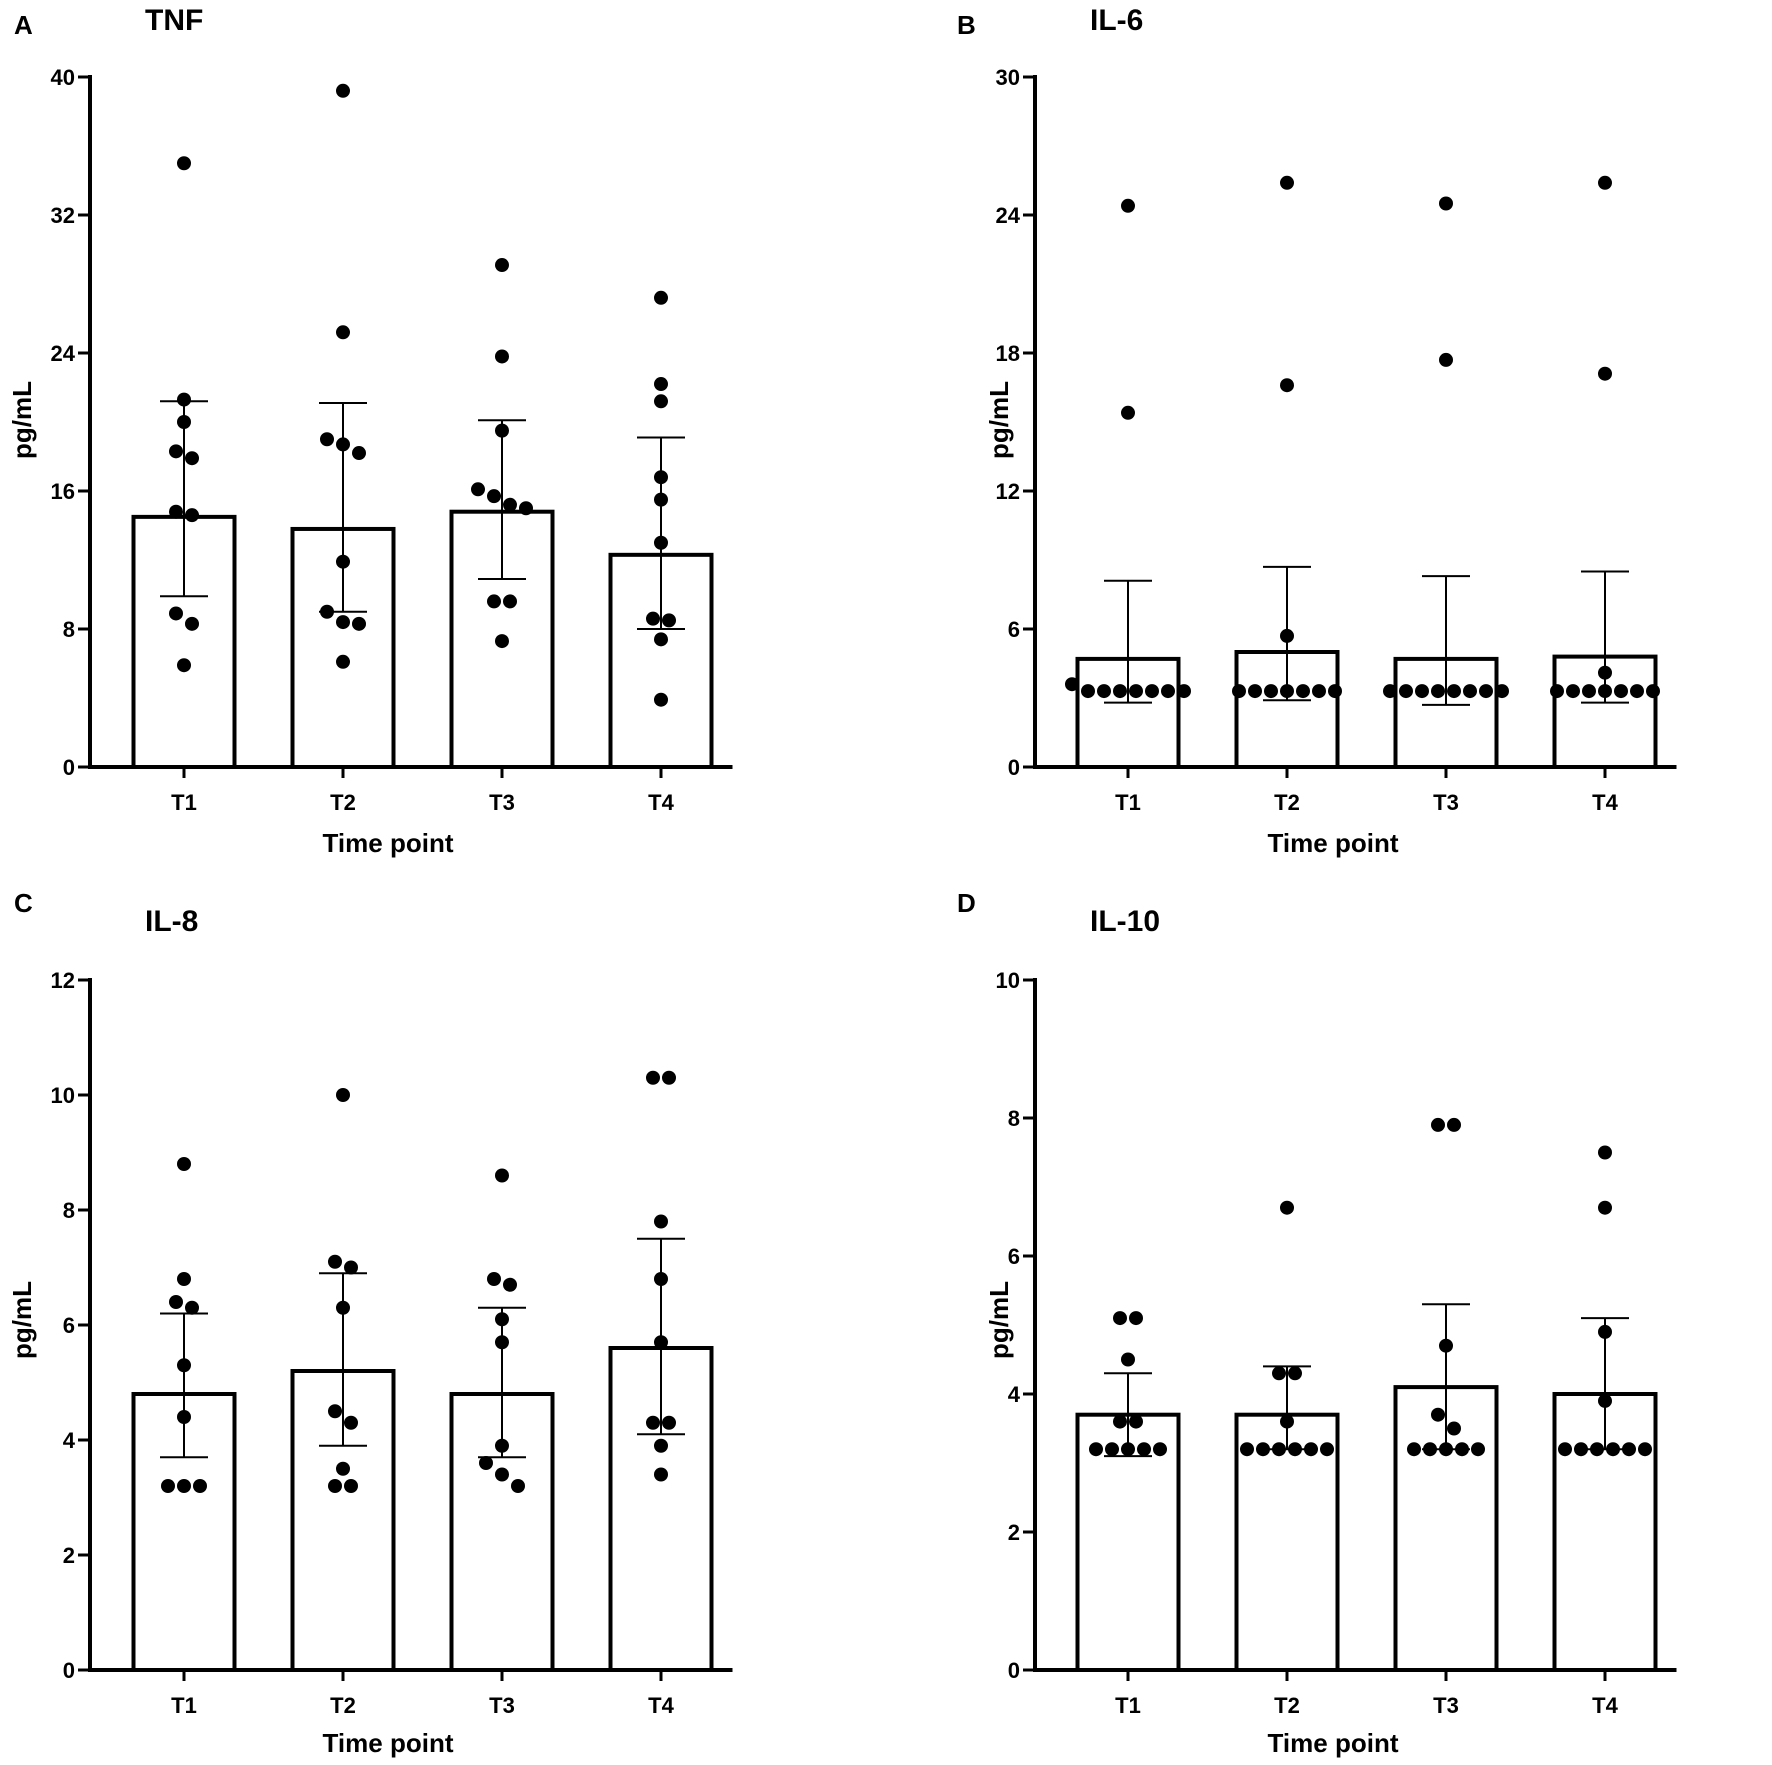 The height and width of the screenshot is (1765, 1772). I want to click on y-tick-label: 30, so click(1008, 77).